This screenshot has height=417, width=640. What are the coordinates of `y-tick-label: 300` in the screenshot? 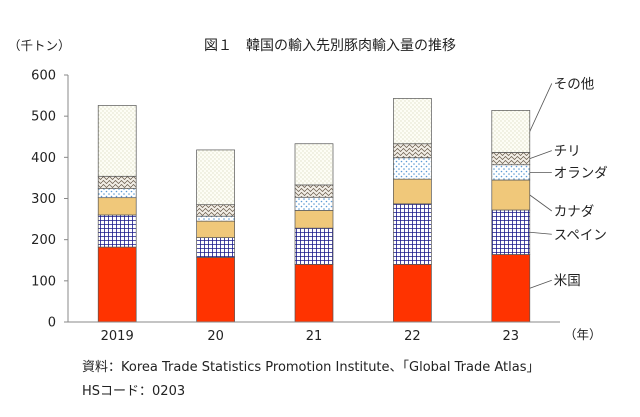 It's located at (43, 199).